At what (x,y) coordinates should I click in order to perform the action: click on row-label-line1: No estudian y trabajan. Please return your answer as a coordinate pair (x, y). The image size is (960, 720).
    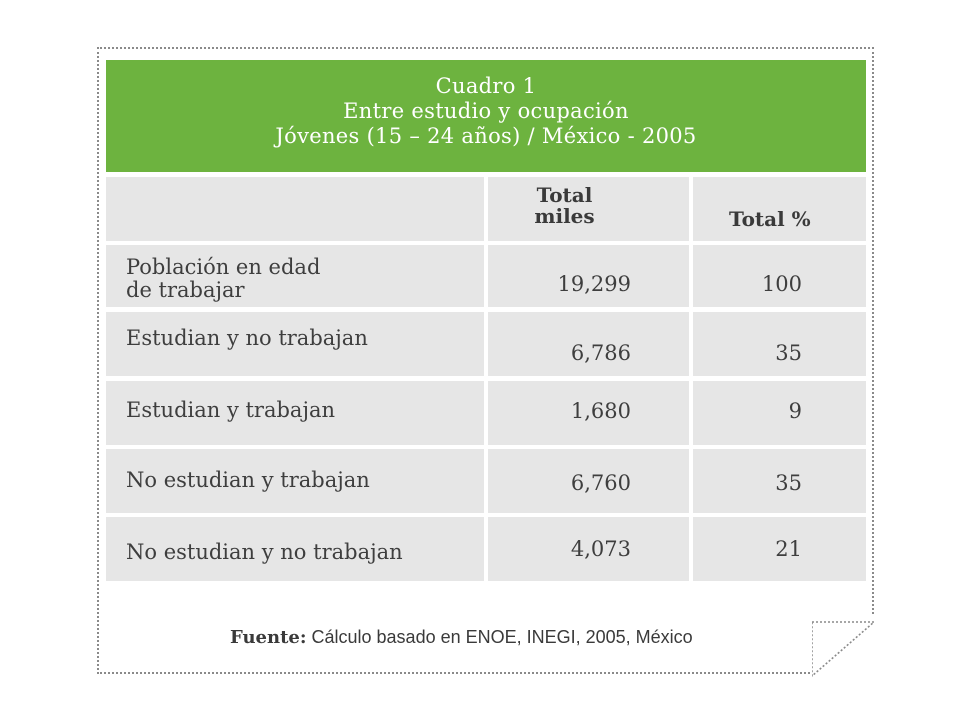
    Looking at the image, I should click on (248, 480).